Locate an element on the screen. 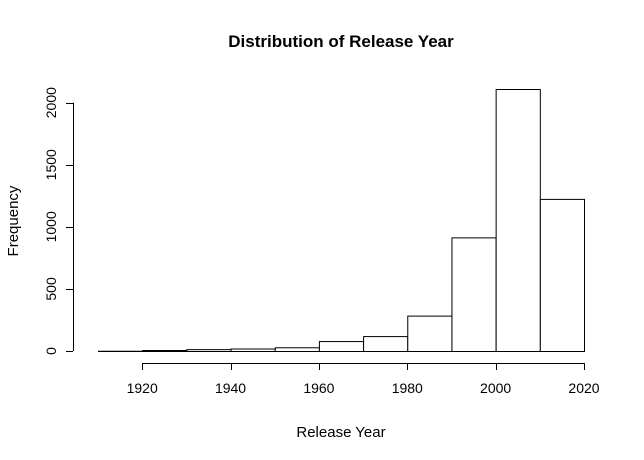 This screenshot has width=644, height=460. y-axis-label: Frequency is located at coordinates (13, 220).